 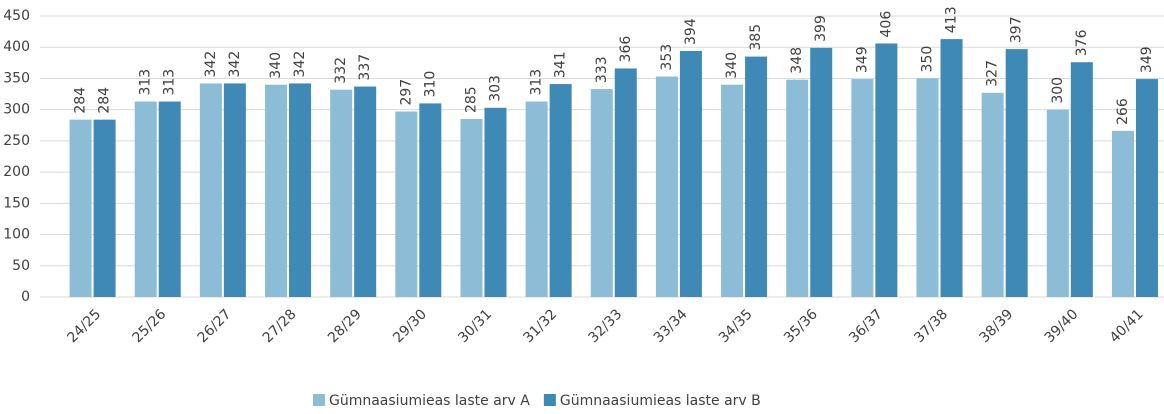 I want to click on value-label: 310, so click(x=430, y=84).